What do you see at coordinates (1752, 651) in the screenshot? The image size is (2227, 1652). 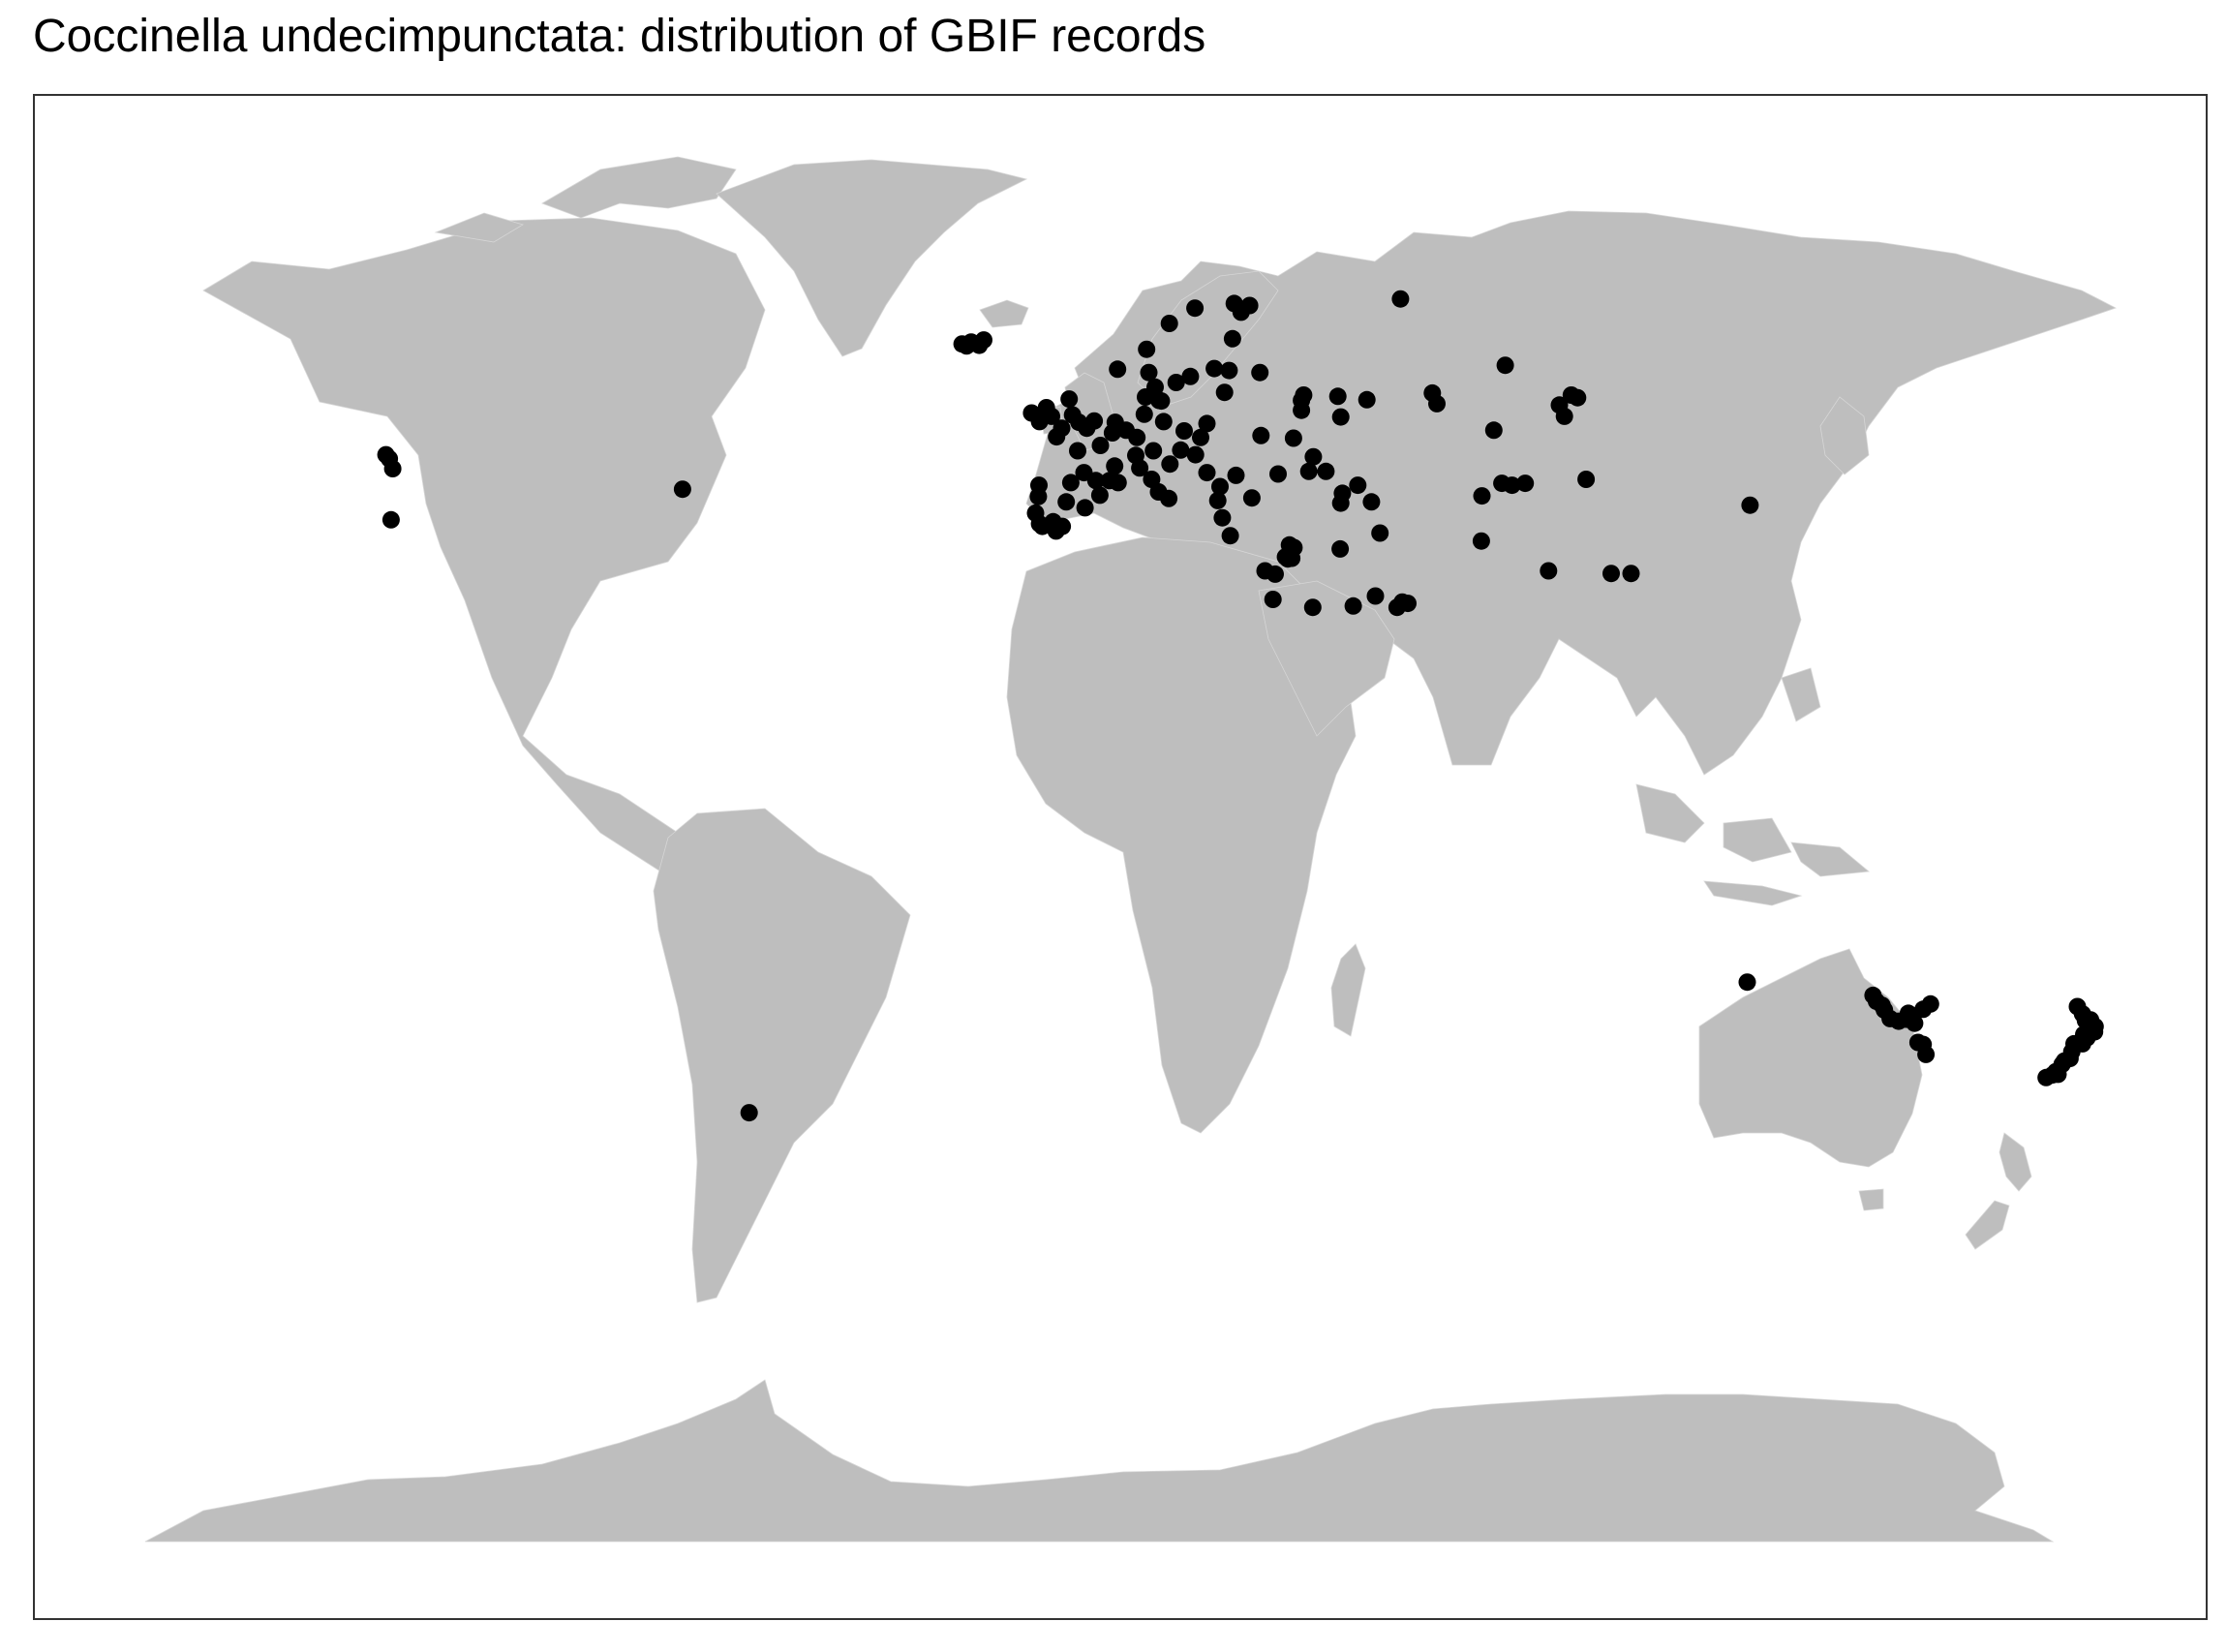 I see `southeast-asia-islands` at bounding box center [1752, 651].